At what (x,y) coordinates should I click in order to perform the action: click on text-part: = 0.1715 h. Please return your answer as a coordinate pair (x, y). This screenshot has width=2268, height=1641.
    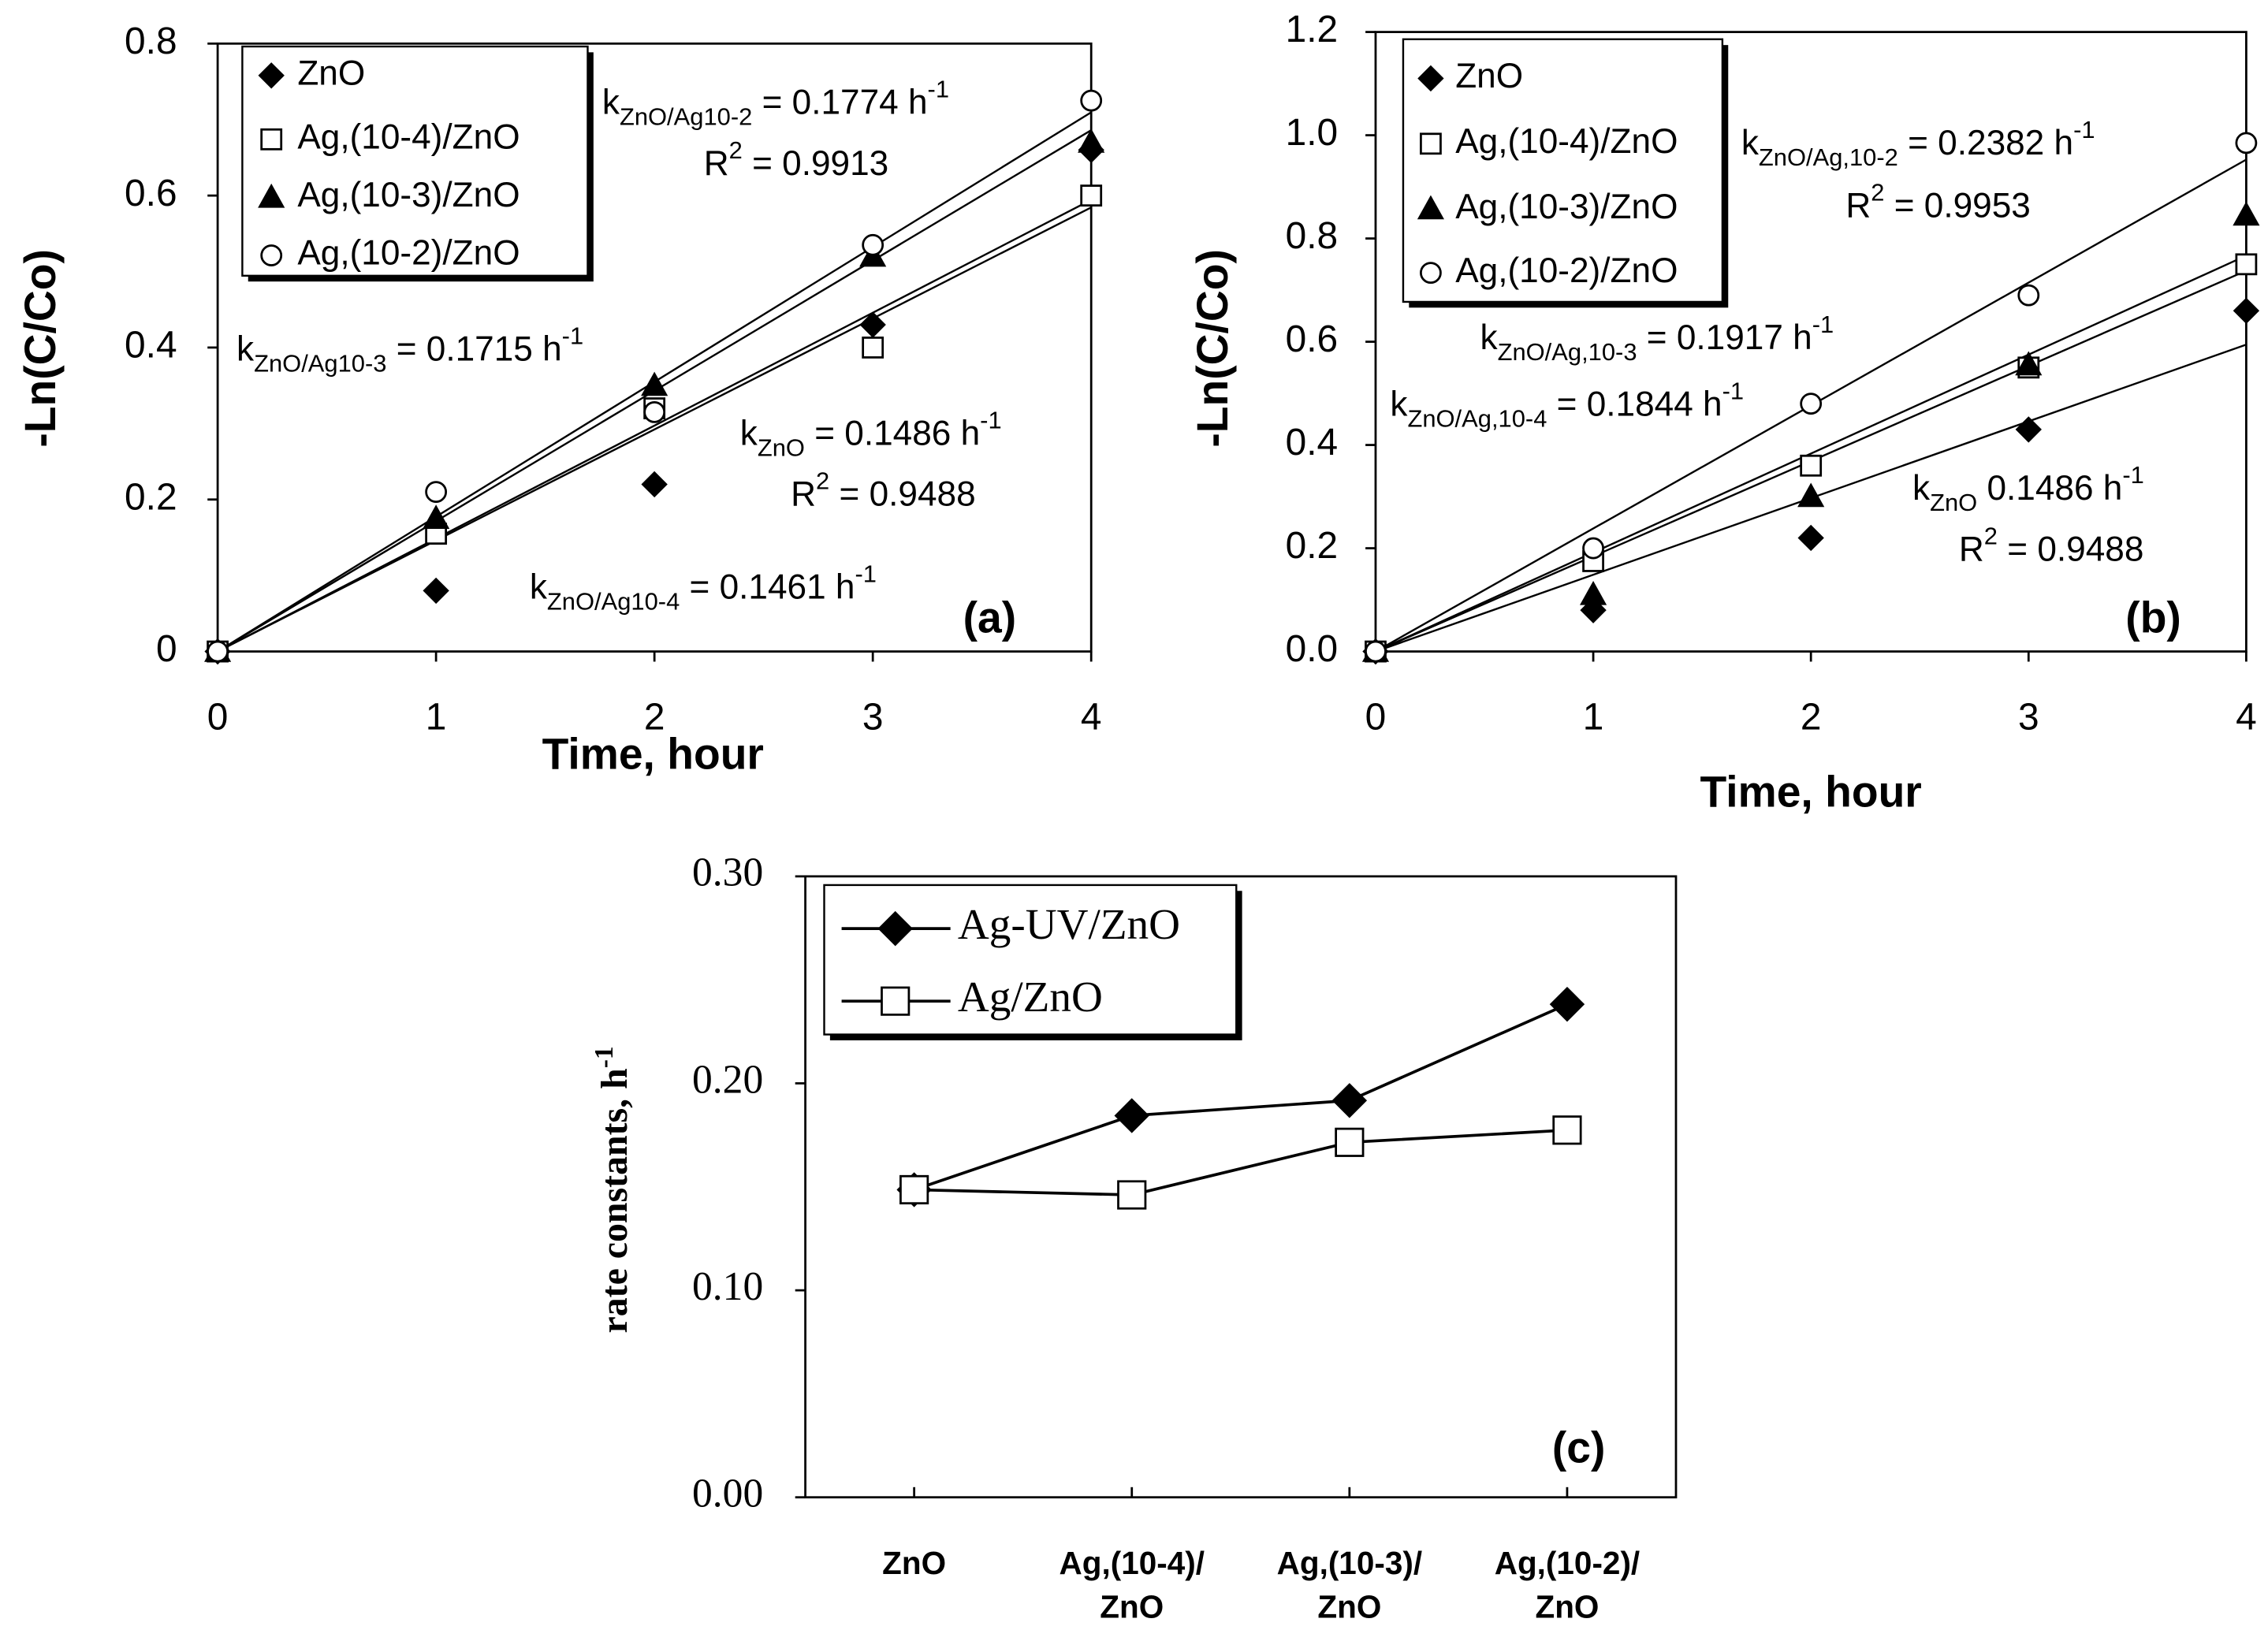
    Looking at the image, I should click on (474, 348).